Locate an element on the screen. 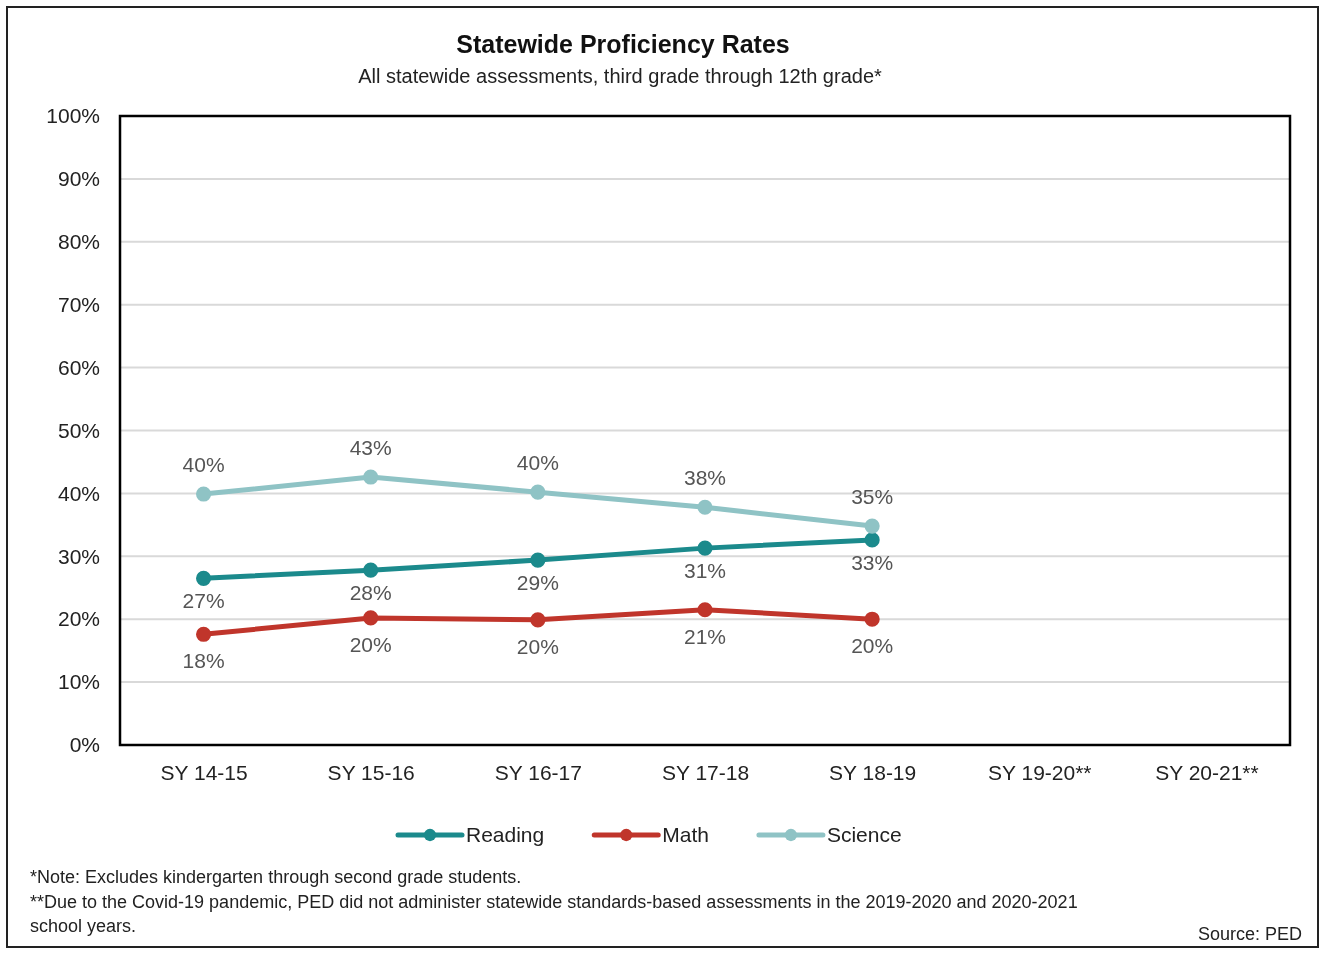  chart-title: Statewide Proficiency Rates is located at coordinates (623, 44).